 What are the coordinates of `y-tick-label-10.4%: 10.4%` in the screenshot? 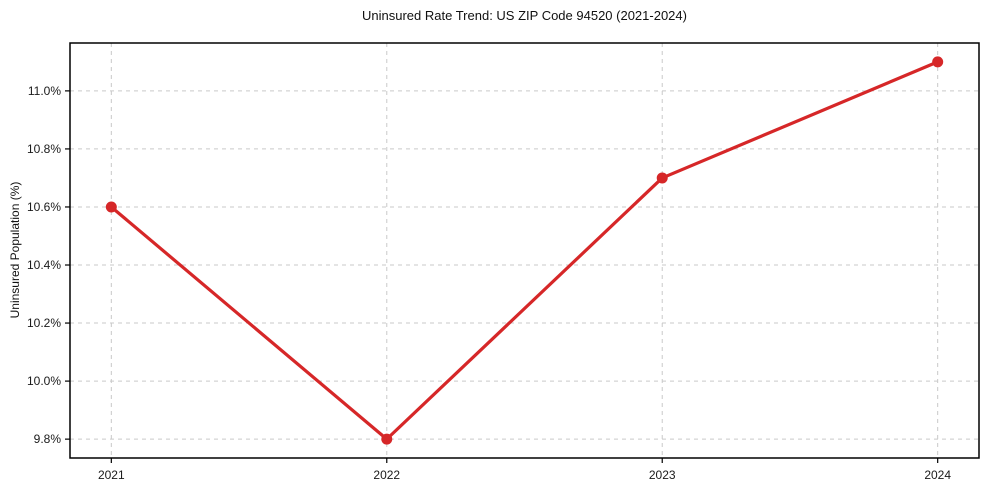 It's located at (44, 265).